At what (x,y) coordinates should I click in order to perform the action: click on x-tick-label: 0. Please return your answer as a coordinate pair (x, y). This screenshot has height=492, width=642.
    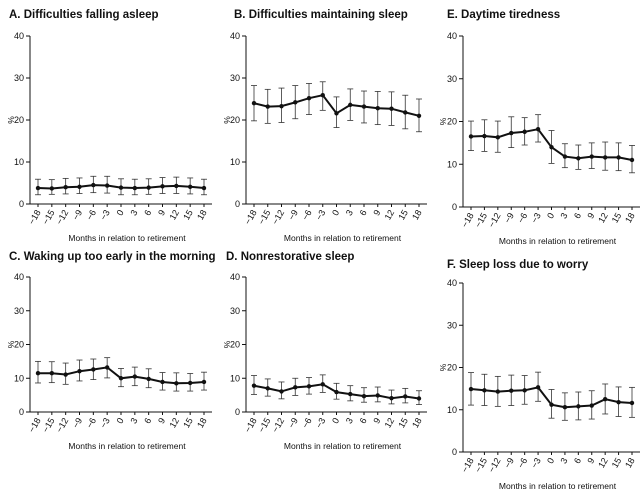
    Looking at the image, I should click on (120, 420).